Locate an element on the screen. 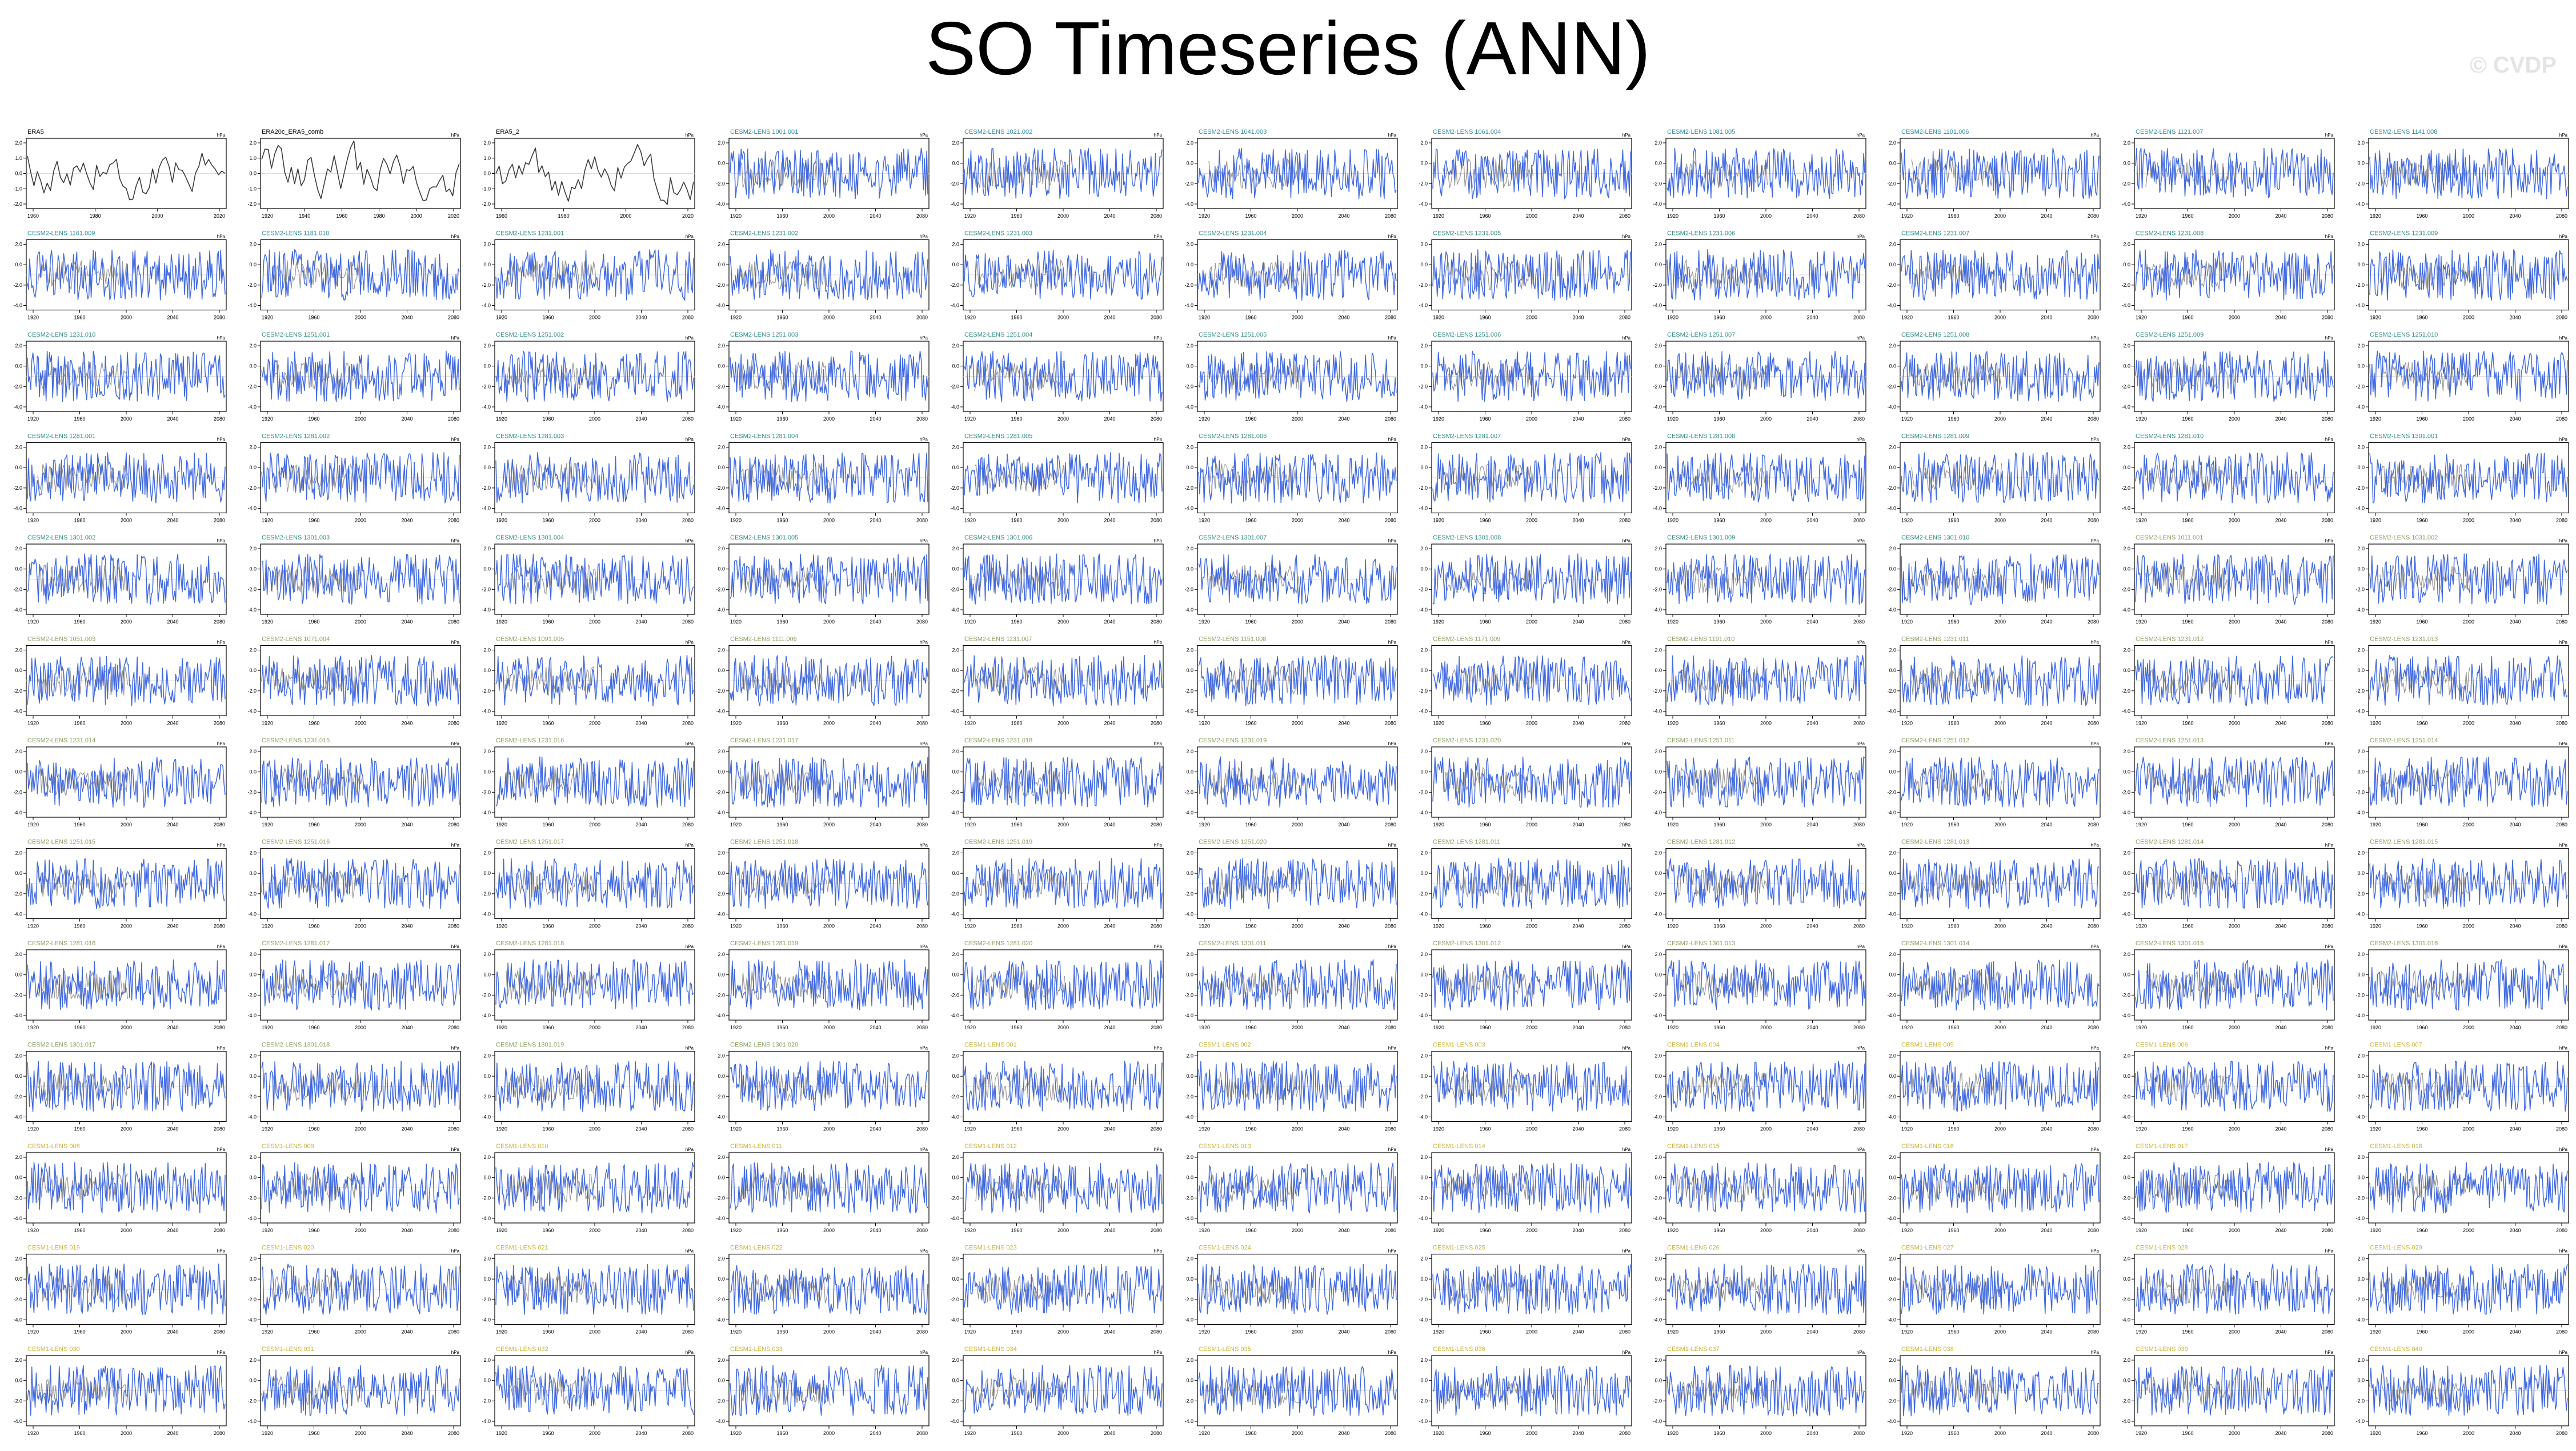  panel-title: CESM2-LENS 1281.003 is located at coordinates (530, 436).